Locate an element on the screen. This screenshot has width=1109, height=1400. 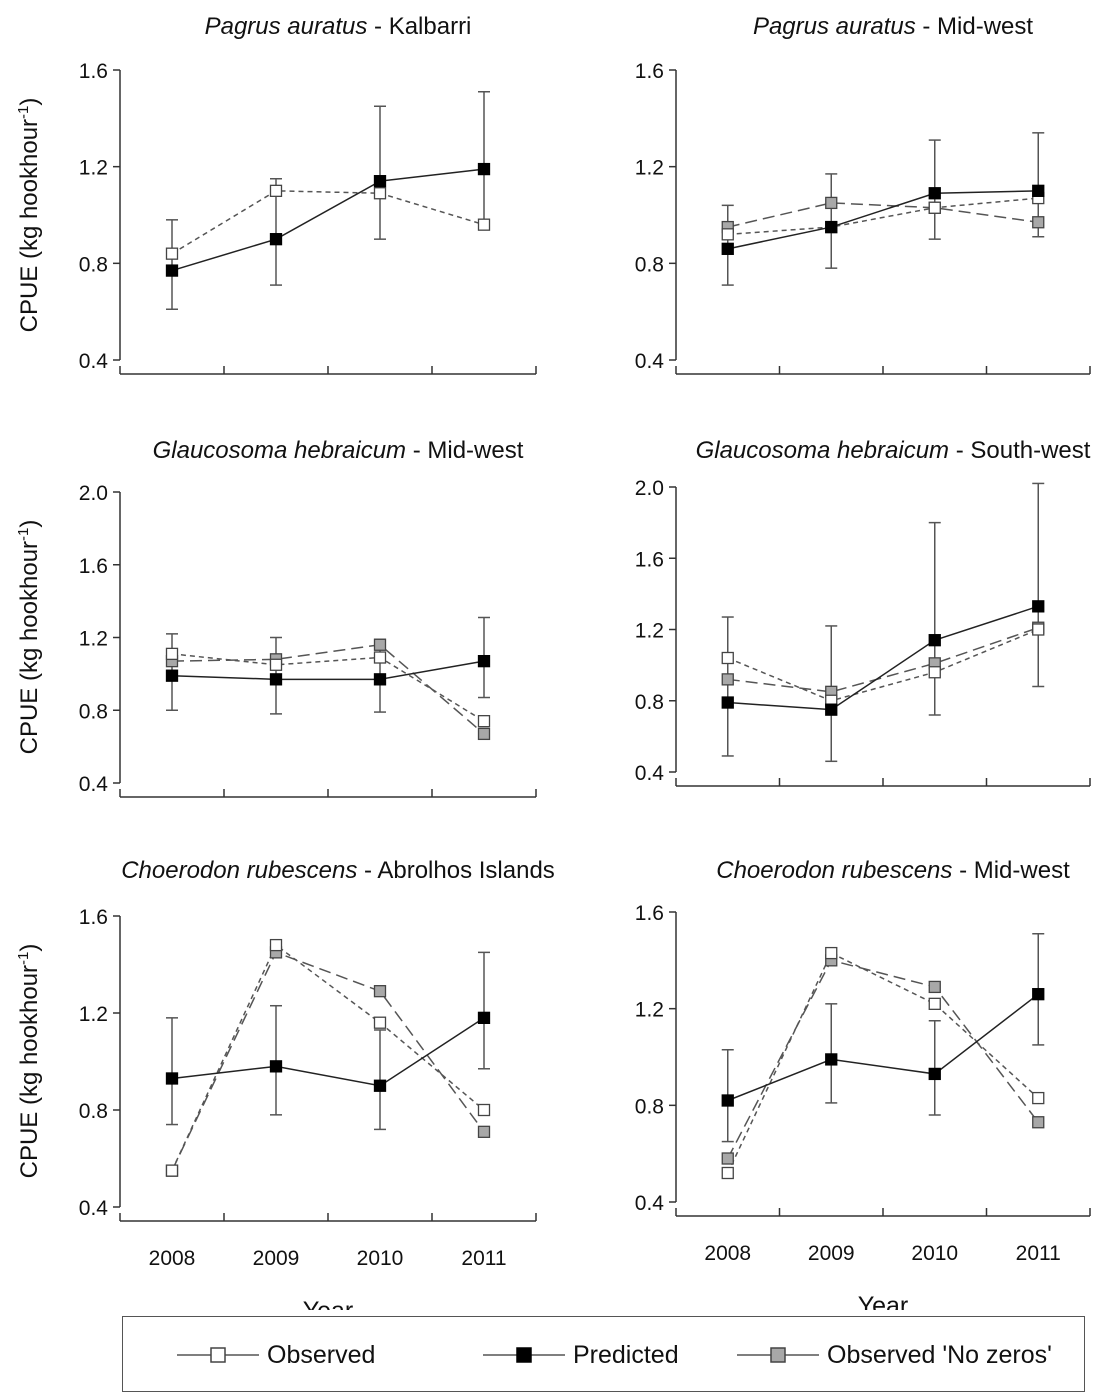
panel-title: Choerodon rubescens - Mid-west is located at coordinates (893, 870).